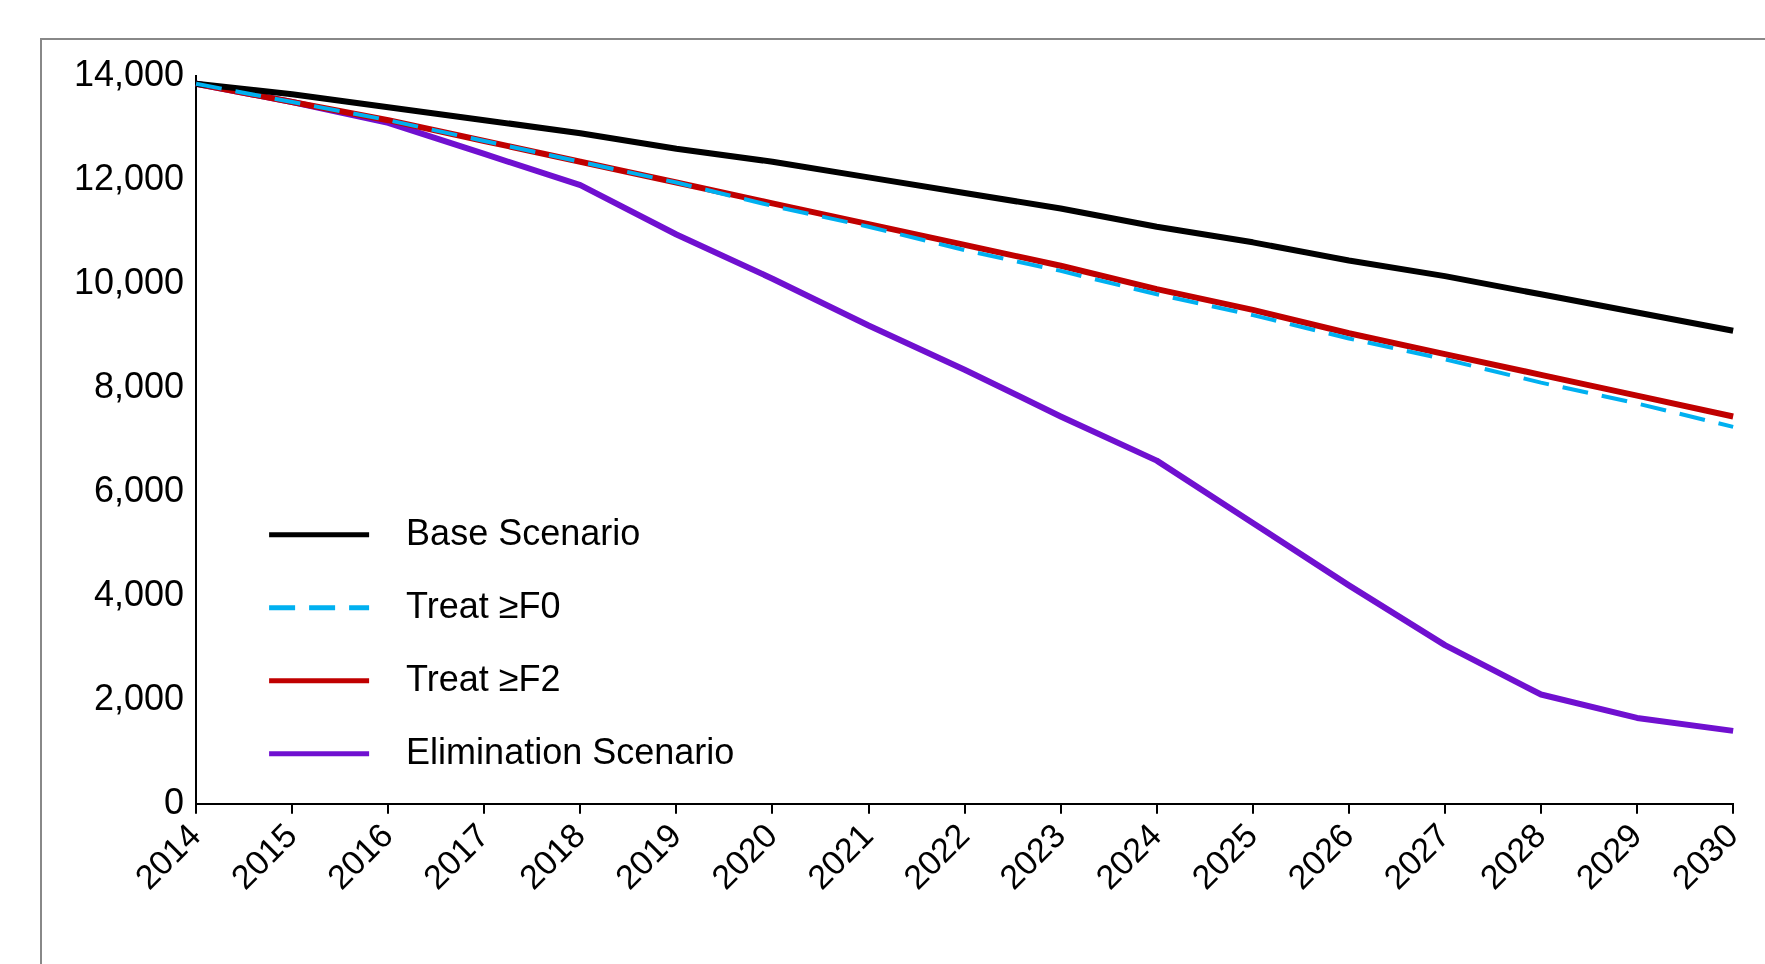 The width and height of the screenshot is (1765, 964). I want to click on y-tick-label: 0, so click(174, 801).